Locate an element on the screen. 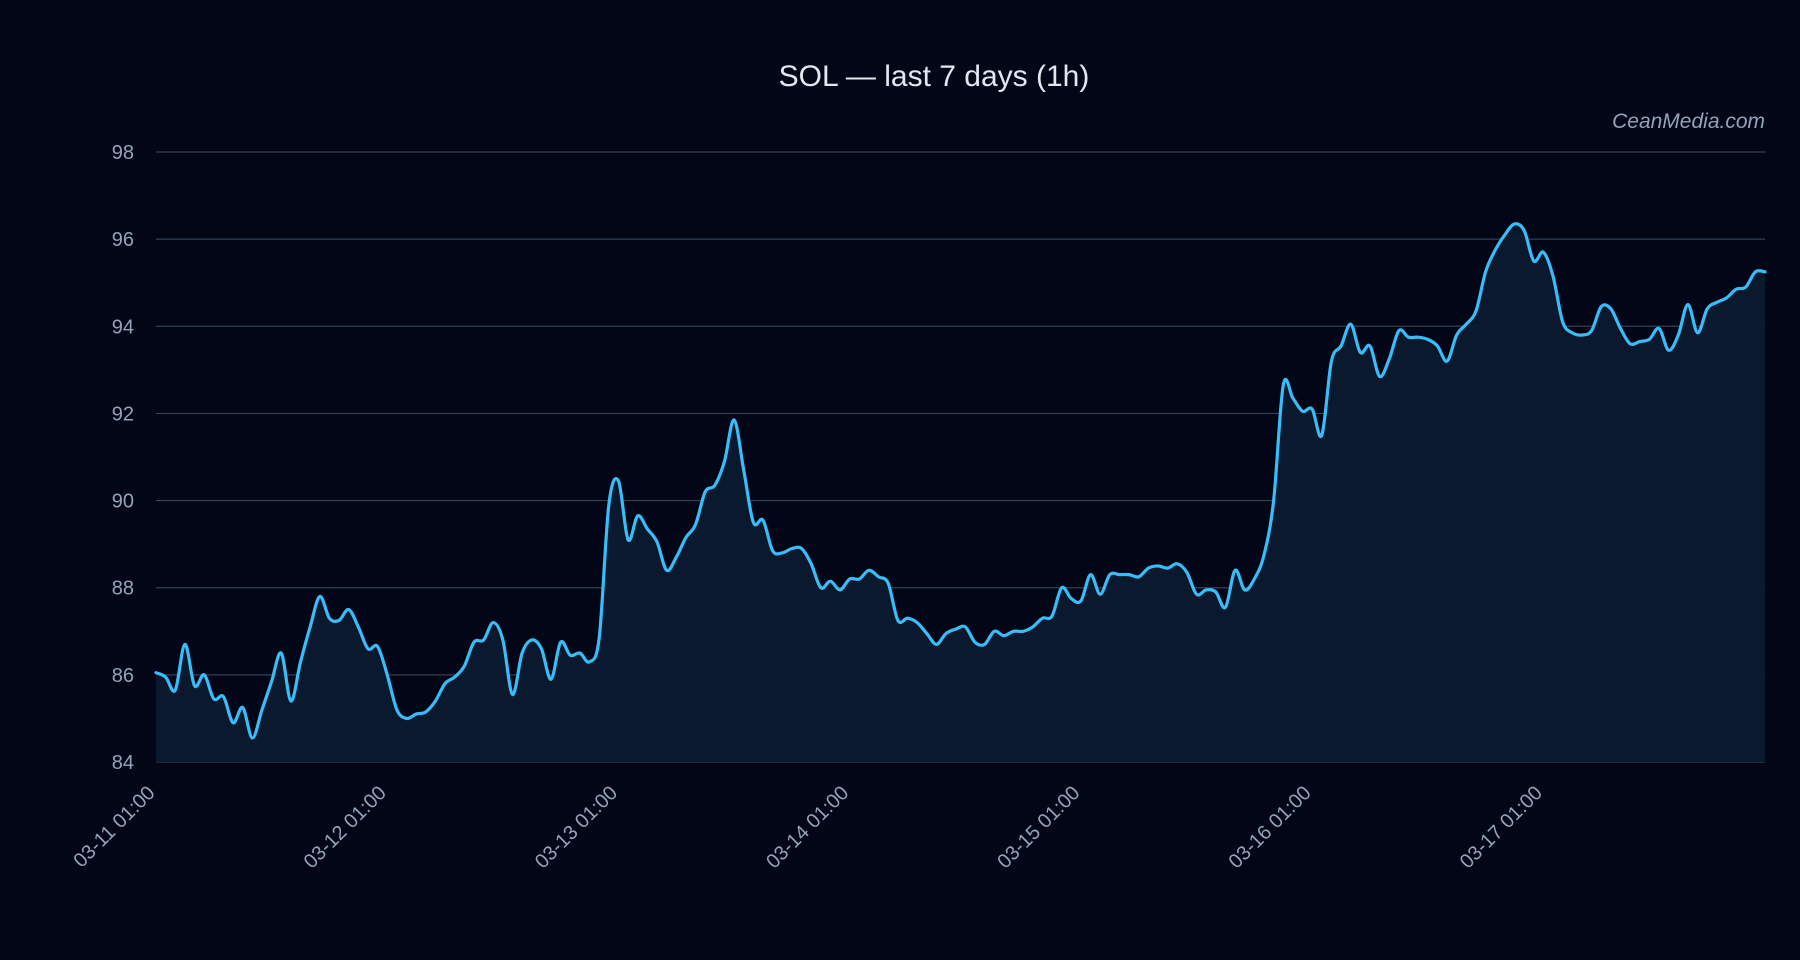 This screenshot has width=1800, height=960. y-tick-label-84: 84 is located at coordinates (123, 763).